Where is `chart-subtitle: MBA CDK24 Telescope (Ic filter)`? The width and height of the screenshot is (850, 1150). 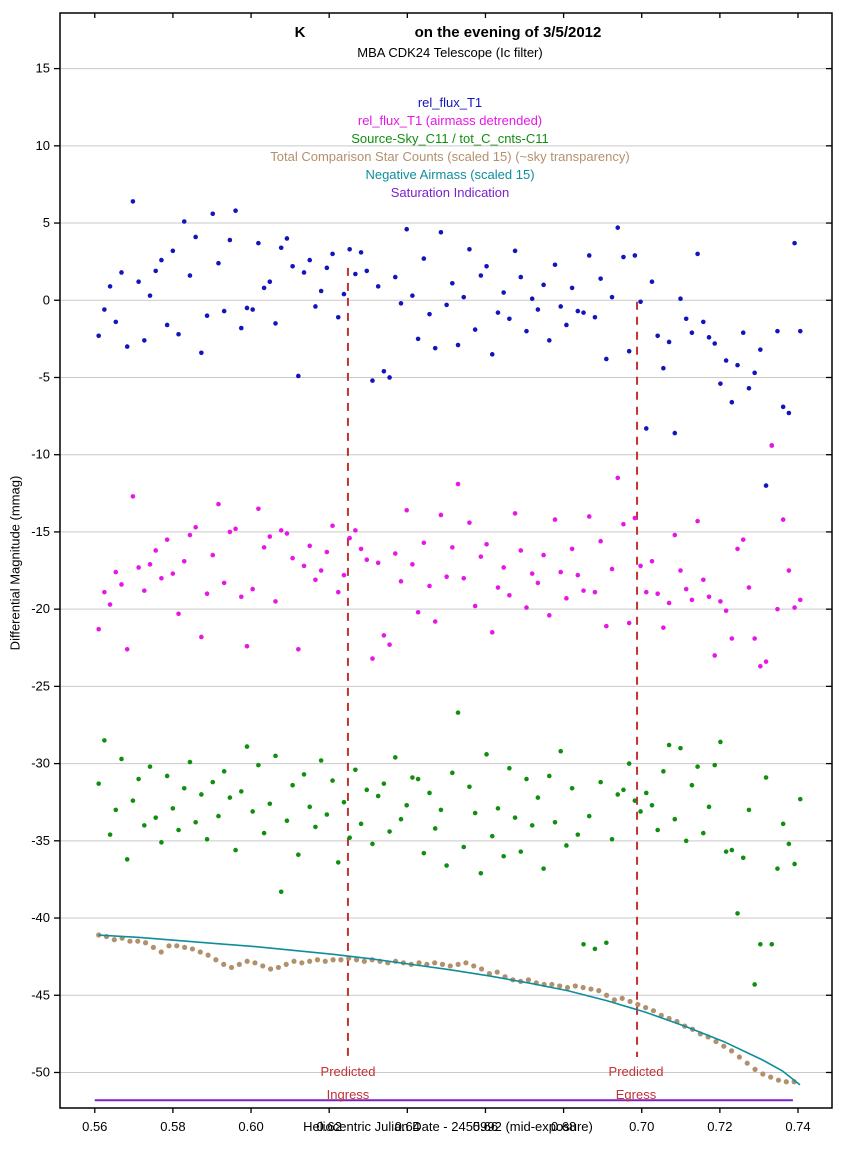 chart-subtitle: MBA CDK24 Telescope (Ic filter) is located at coordinates (450, 52).